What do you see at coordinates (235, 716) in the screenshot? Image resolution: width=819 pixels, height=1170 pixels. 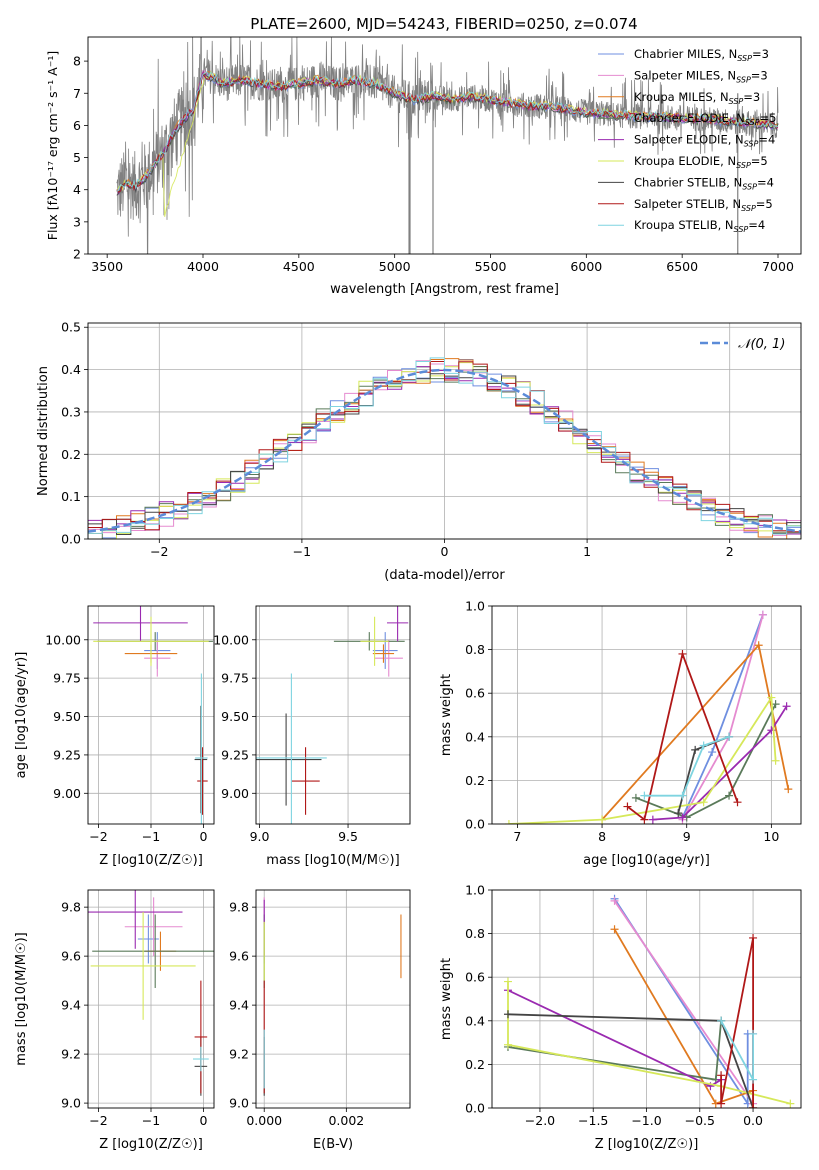 I see `y-tick-label: 9.50` at bounding box center [235, 716].